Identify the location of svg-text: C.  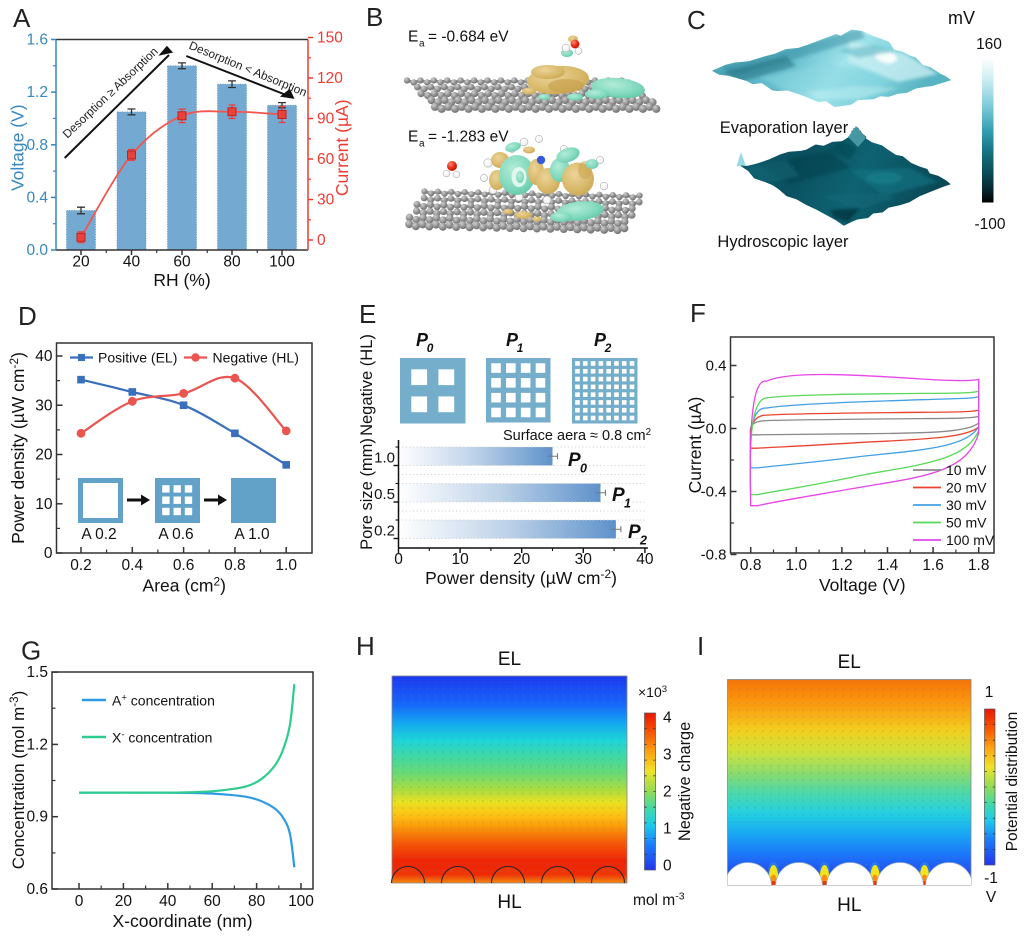
(696, 20).